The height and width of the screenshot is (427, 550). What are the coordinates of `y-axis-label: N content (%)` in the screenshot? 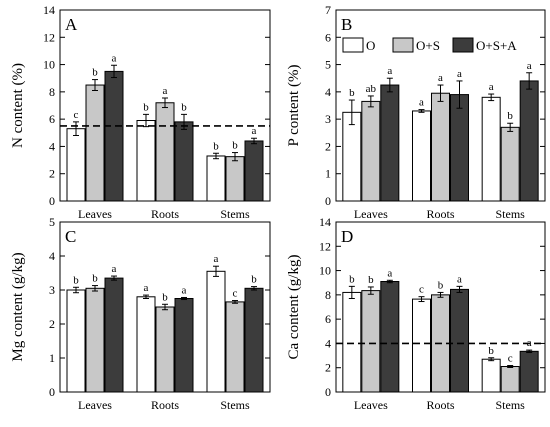 It's located at (18, 105).